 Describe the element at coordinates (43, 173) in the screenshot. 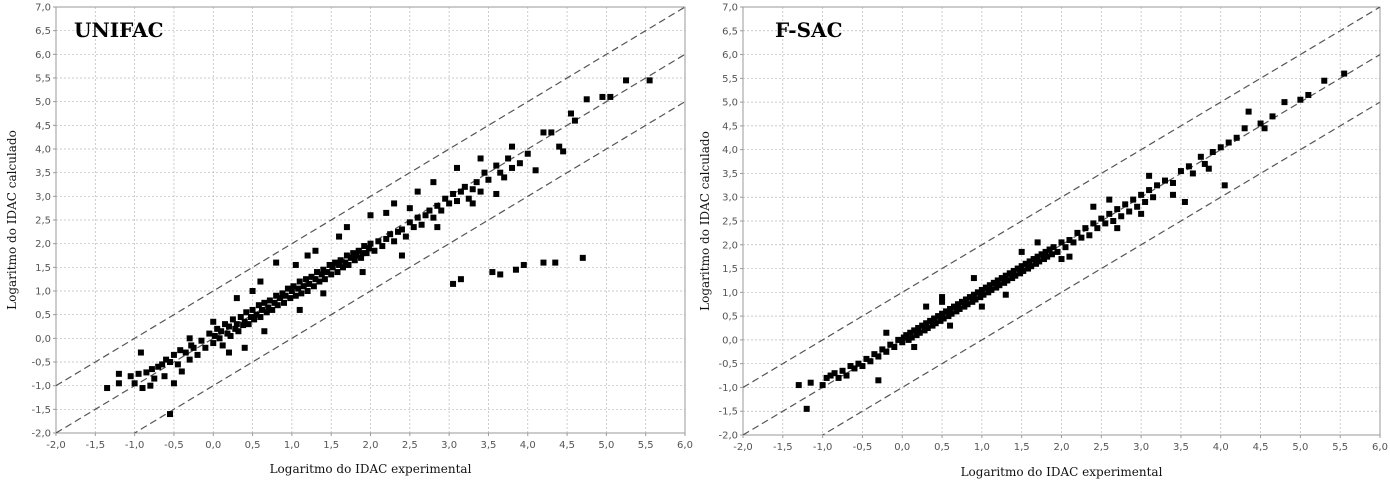

I see `unifac-y-tick-label: 3,5` at that location.